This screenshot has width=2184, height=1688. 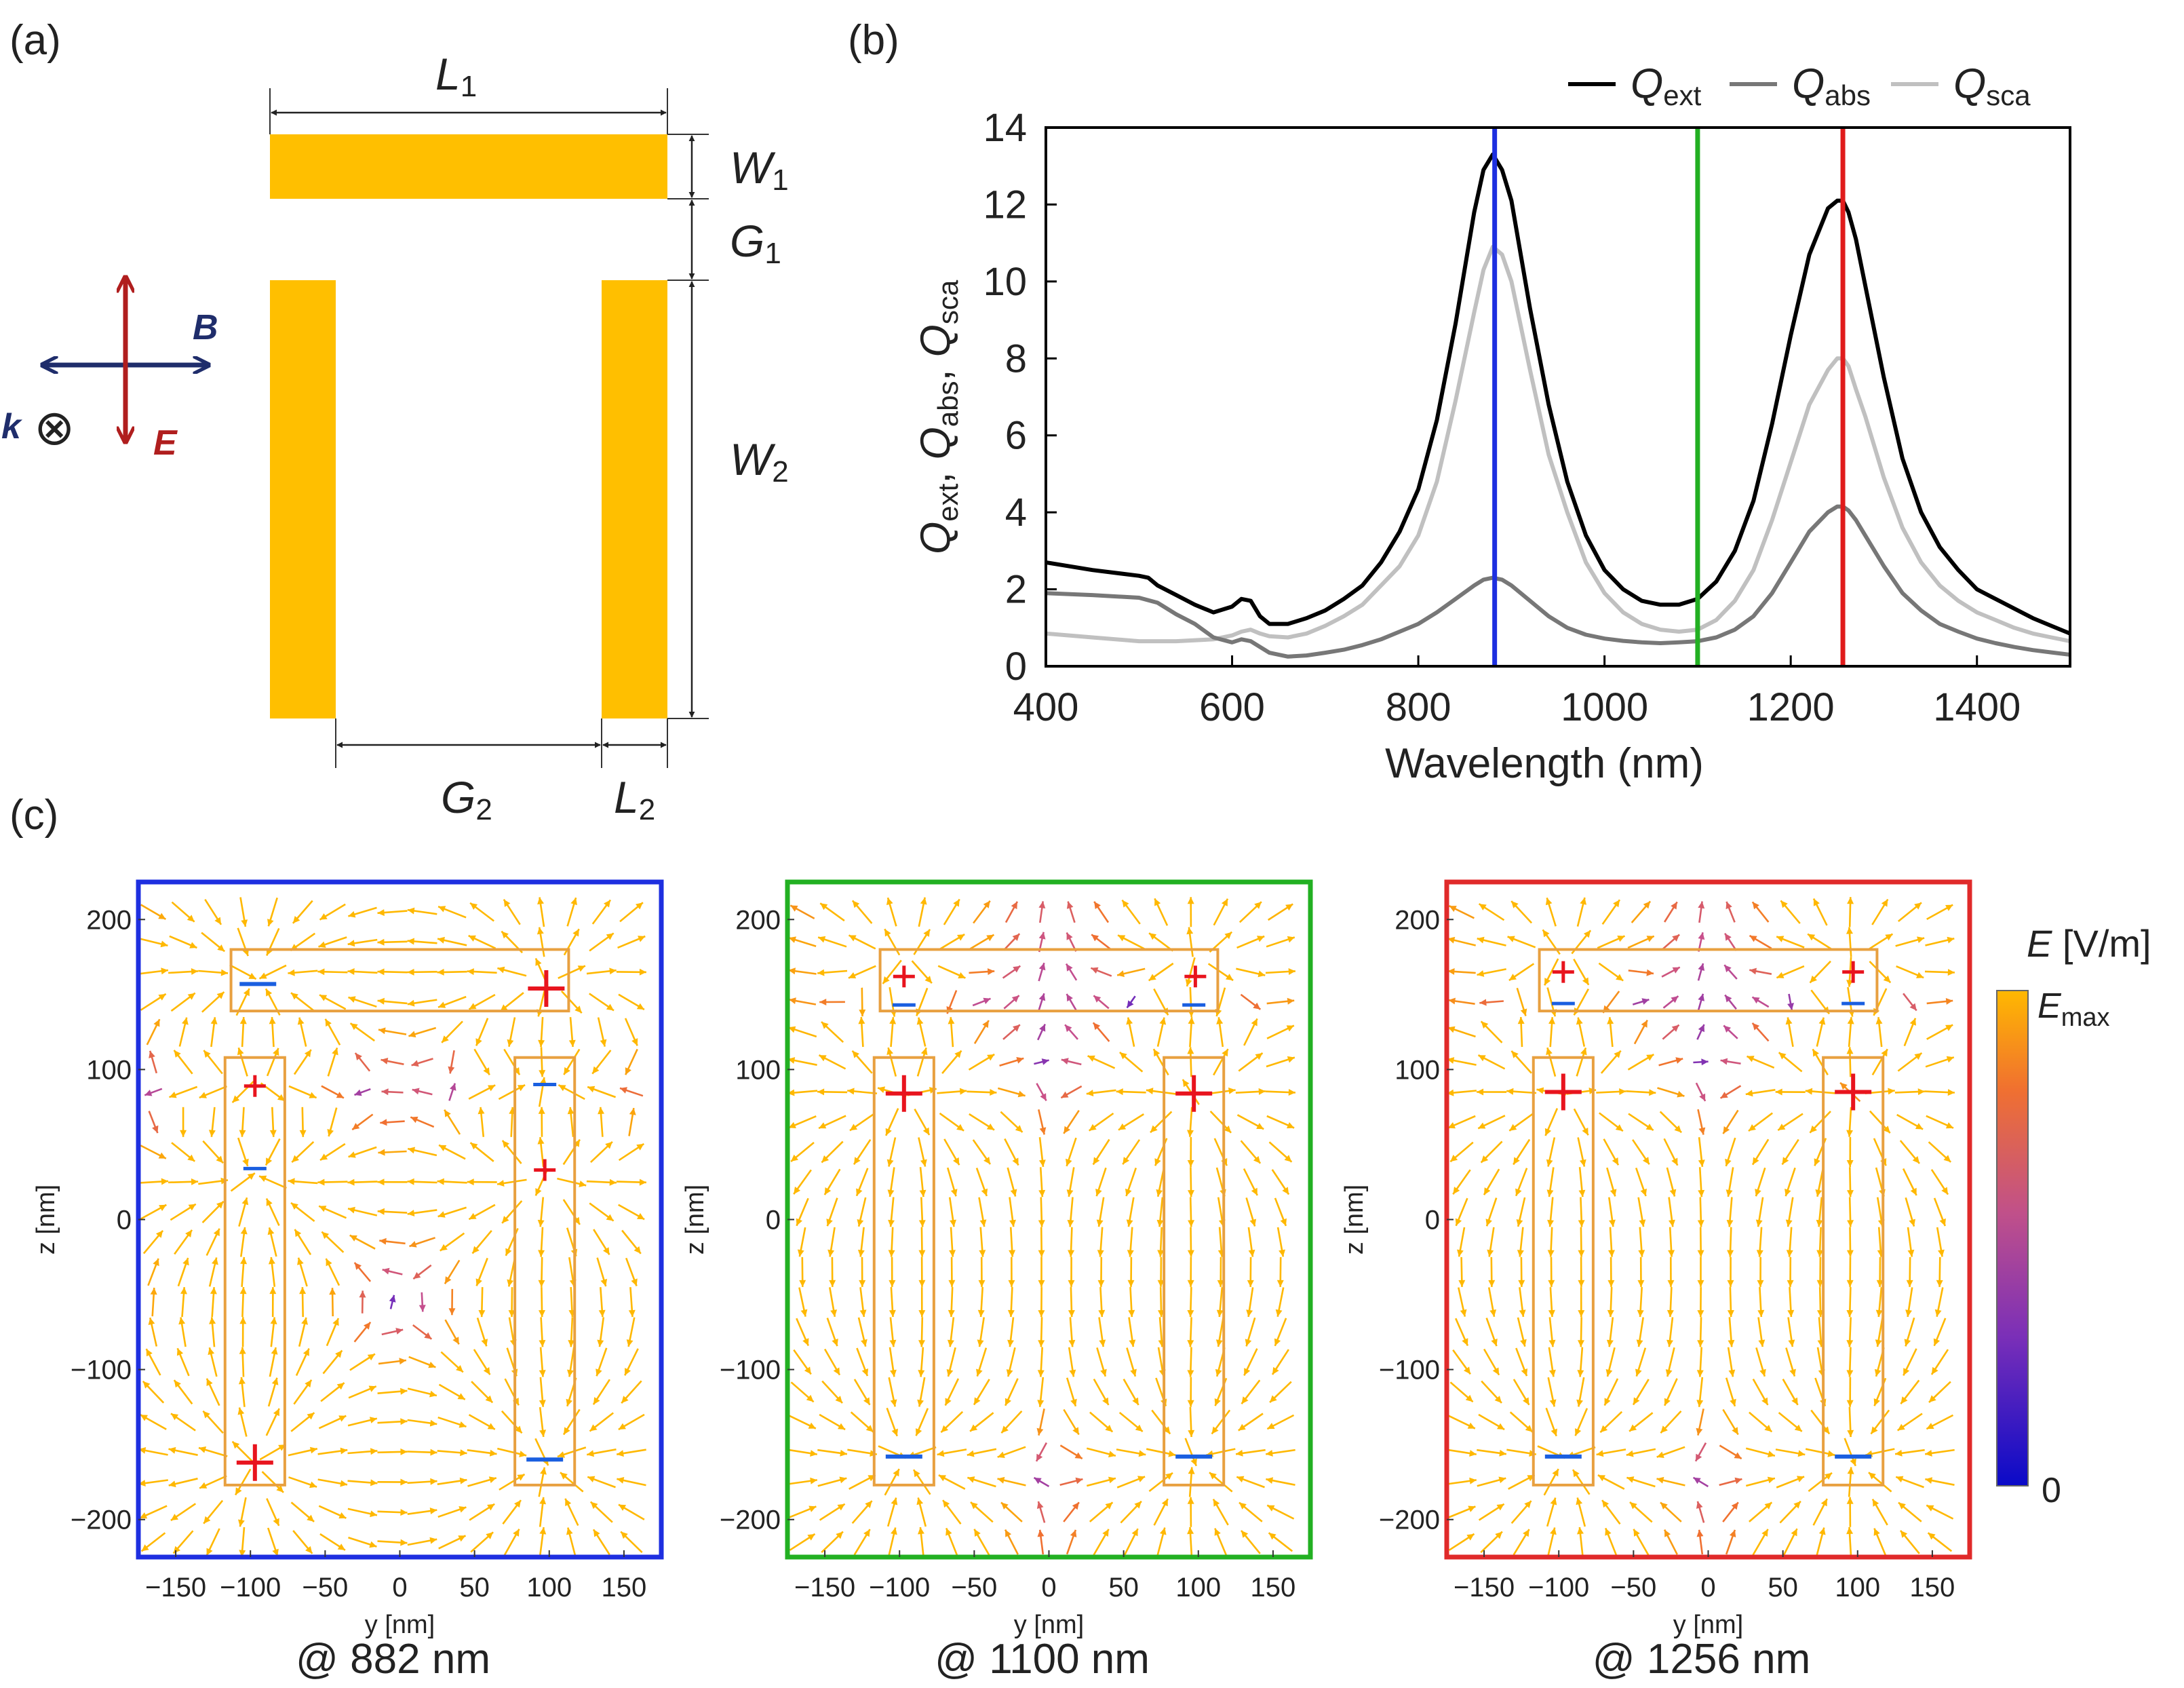 What do you see at coordinates (1409, 1370) in the screenshot?
I see `y-tick-label: −100` at bounding box center [1409, 1370].